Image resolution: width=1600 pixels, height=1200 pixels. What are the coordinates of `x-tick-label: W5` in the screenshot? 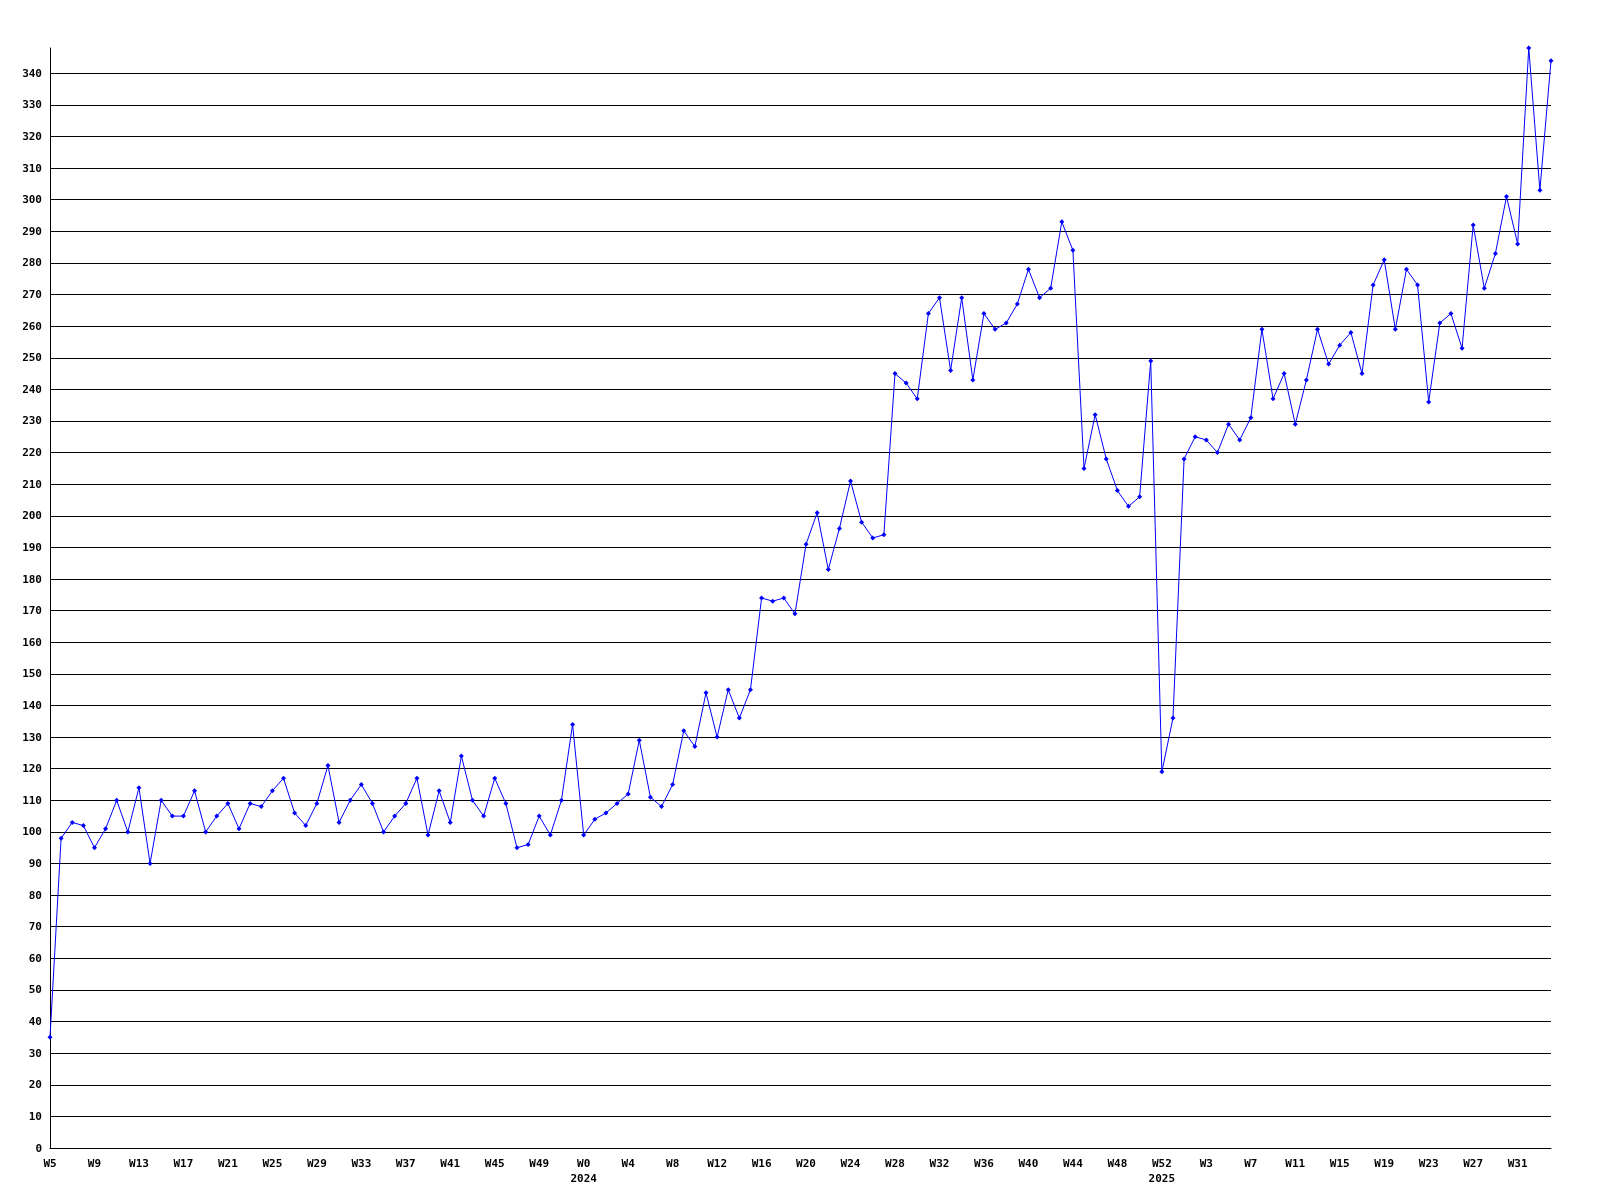 It's located at (50, 1163).